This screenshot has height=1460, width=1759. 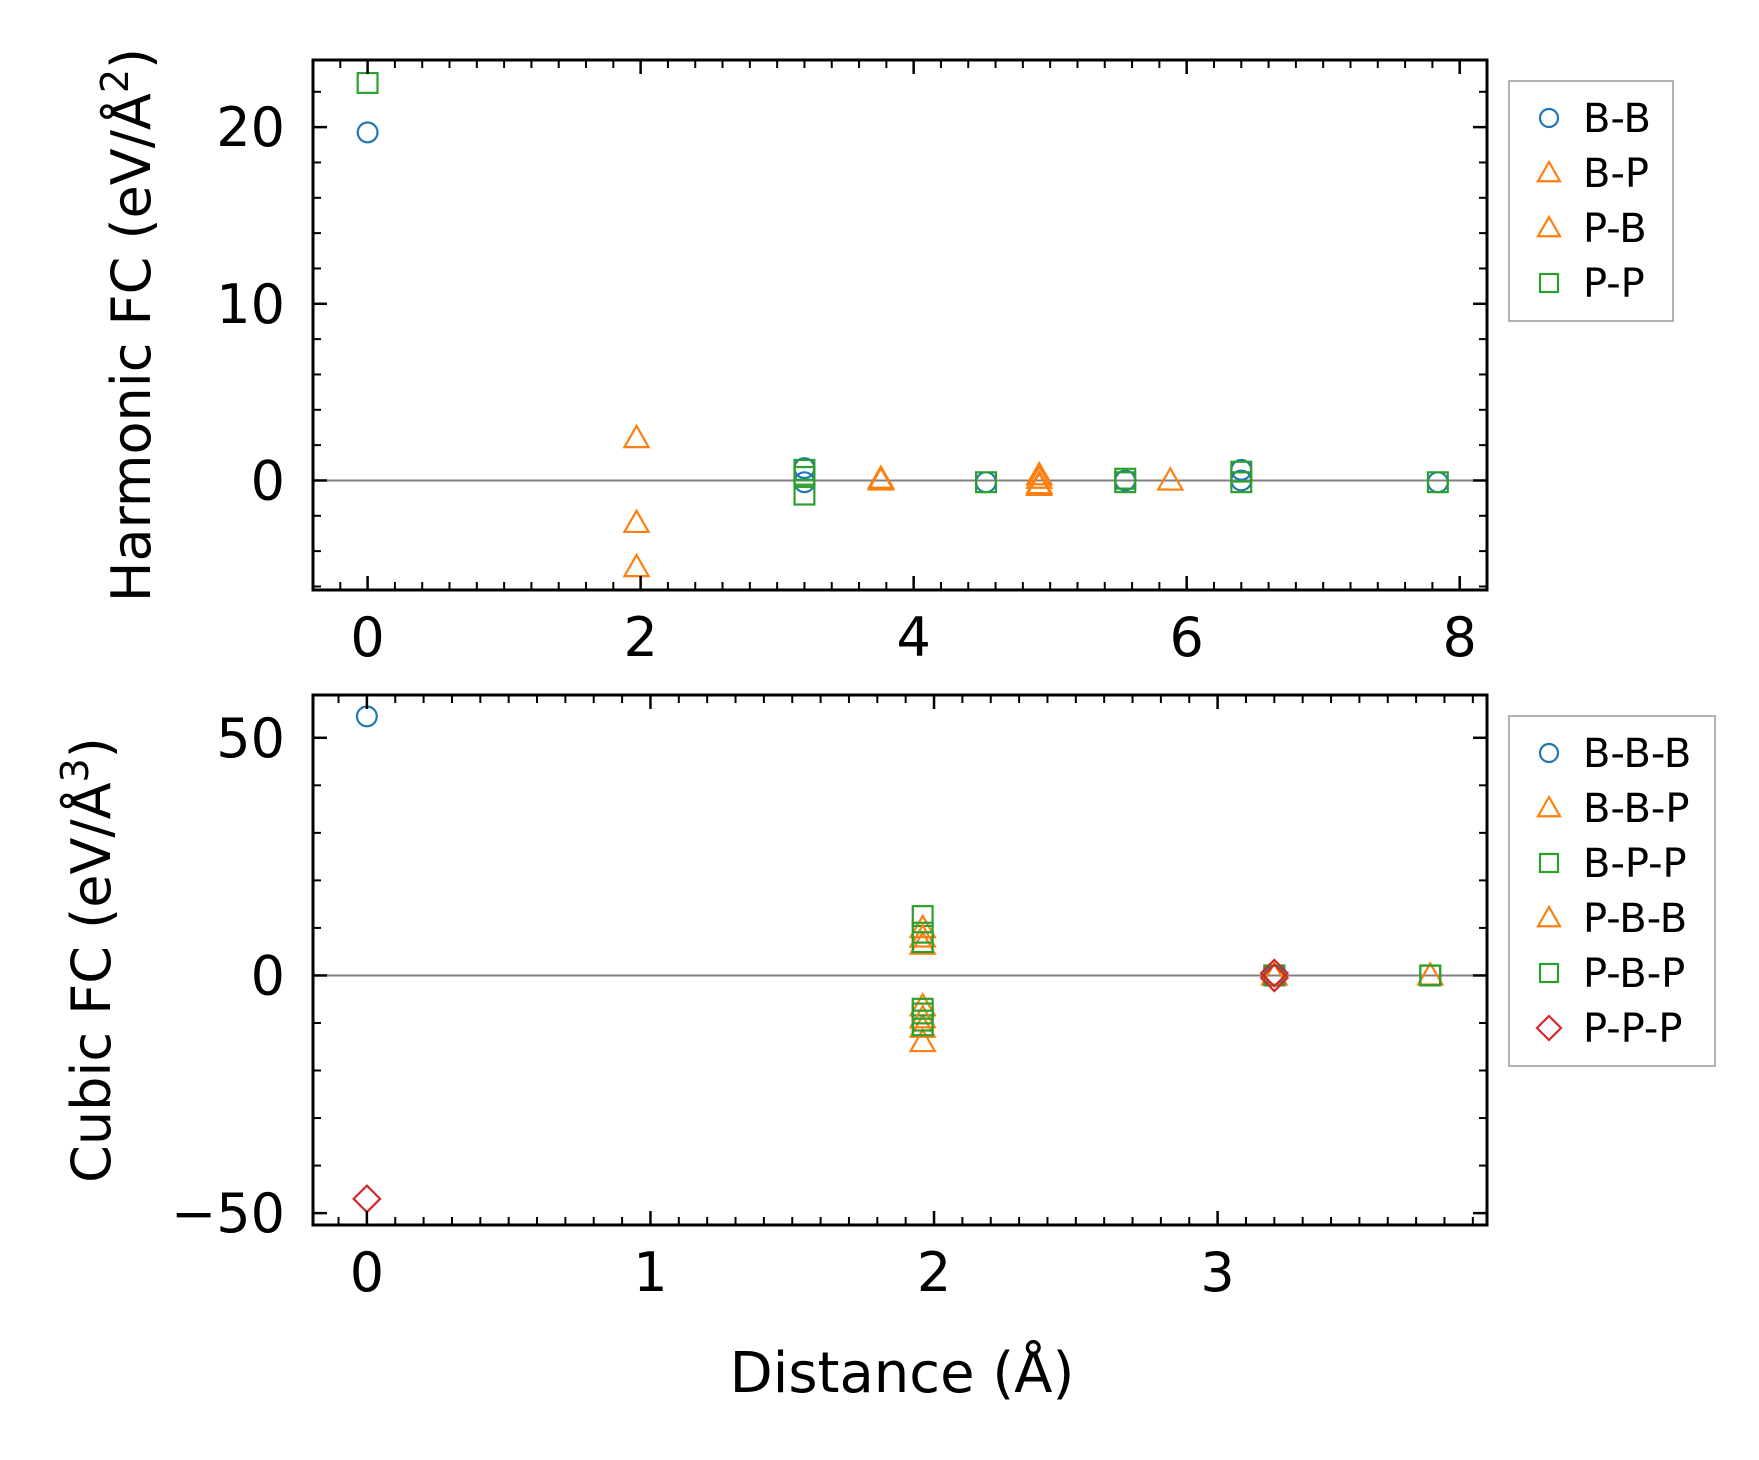 What do you see at coordinates (1549, 226) in the screenshot?
I see `legend-marker-p-b` at bounding box center [1549, 226].